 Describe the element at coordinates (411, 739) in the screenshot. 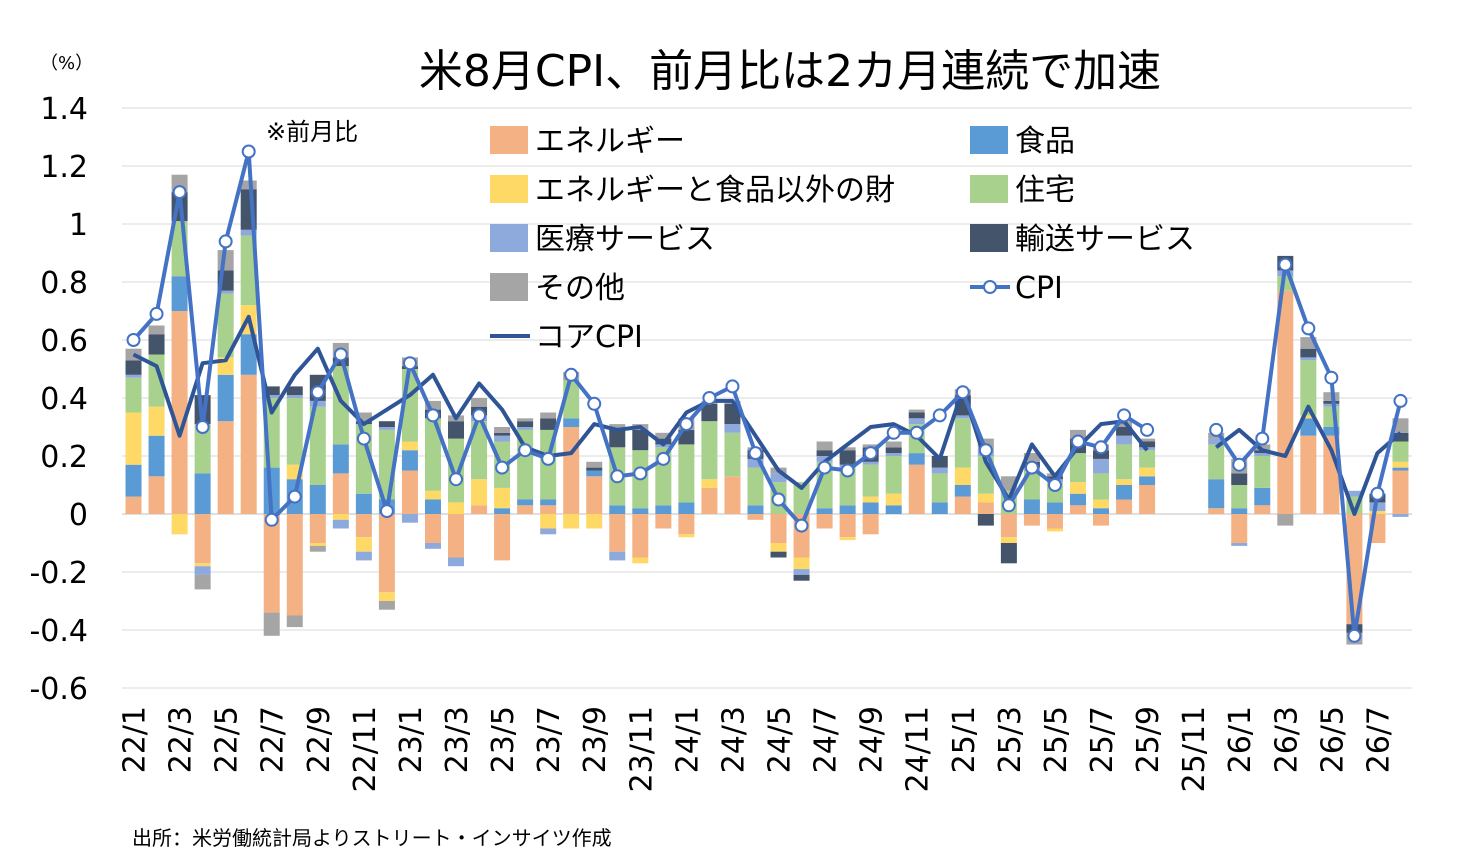

I see `x-tick-label: 23/1` at that location.